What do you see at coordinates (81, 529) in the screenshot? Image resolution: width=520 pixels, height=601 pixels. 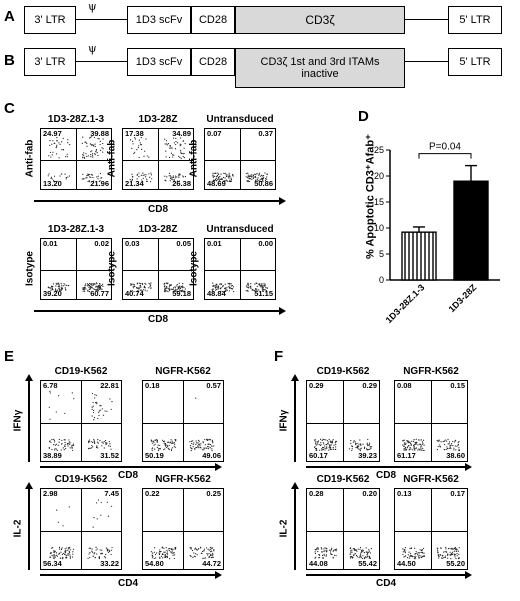 I see `e-bottom-0-plot: 2.98 7.45 56.34 33.22` at bounding box center [81, 529].